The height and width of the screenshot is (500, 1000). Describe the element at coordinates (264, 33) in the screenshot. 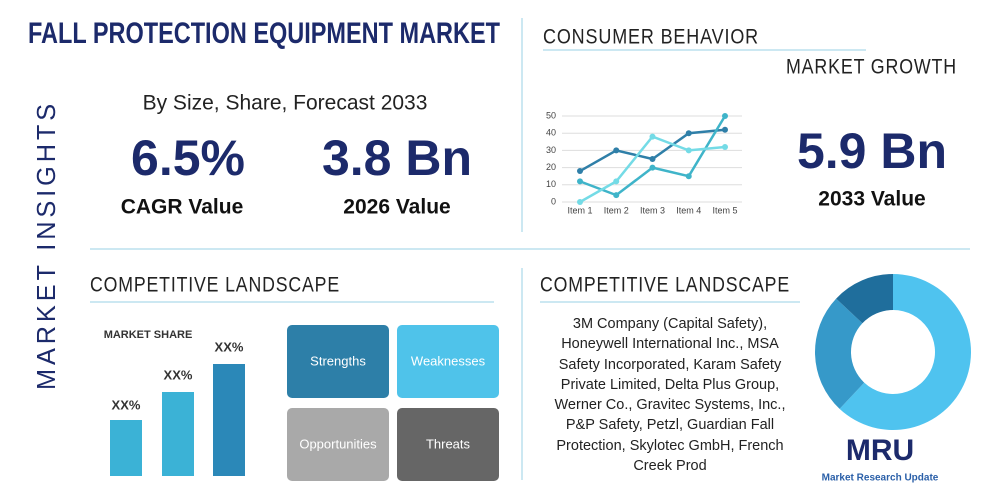

I see `page-title: FALL PROTECTION EQUIPMENT MARKET` at that location.